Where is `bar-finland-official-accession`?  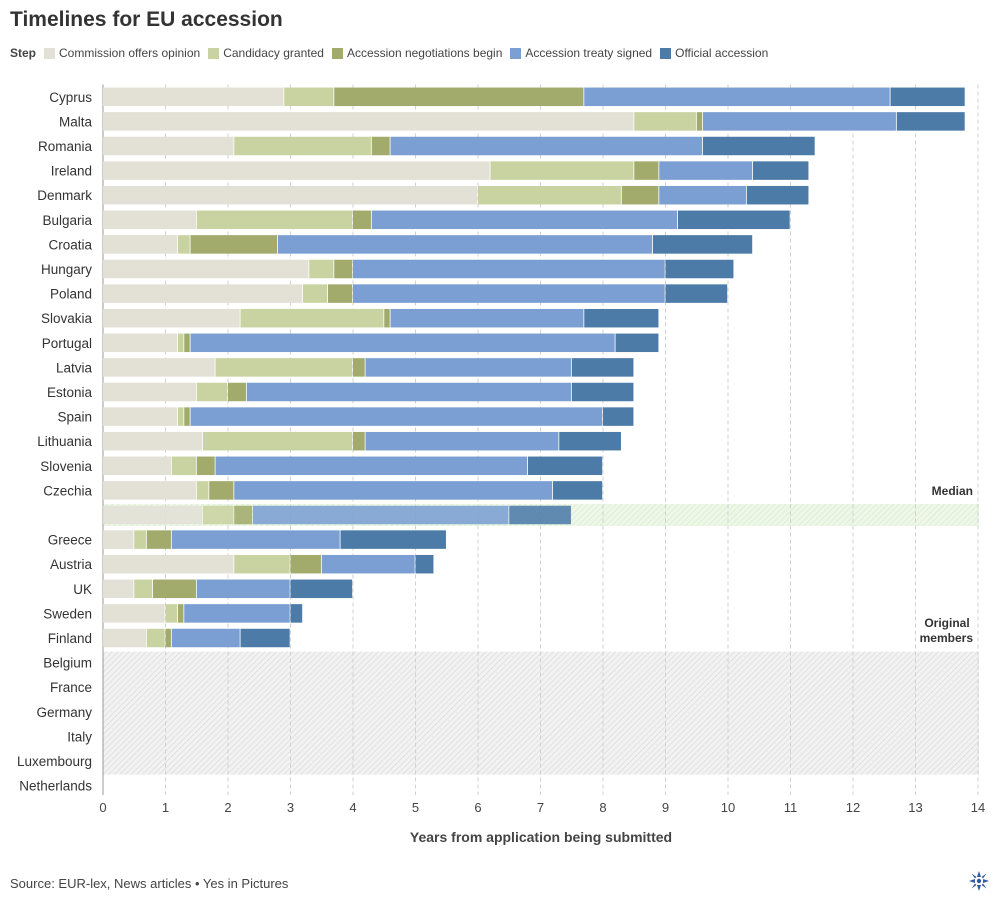
bar-finland-official-accession is located at coordinates (265, 638).